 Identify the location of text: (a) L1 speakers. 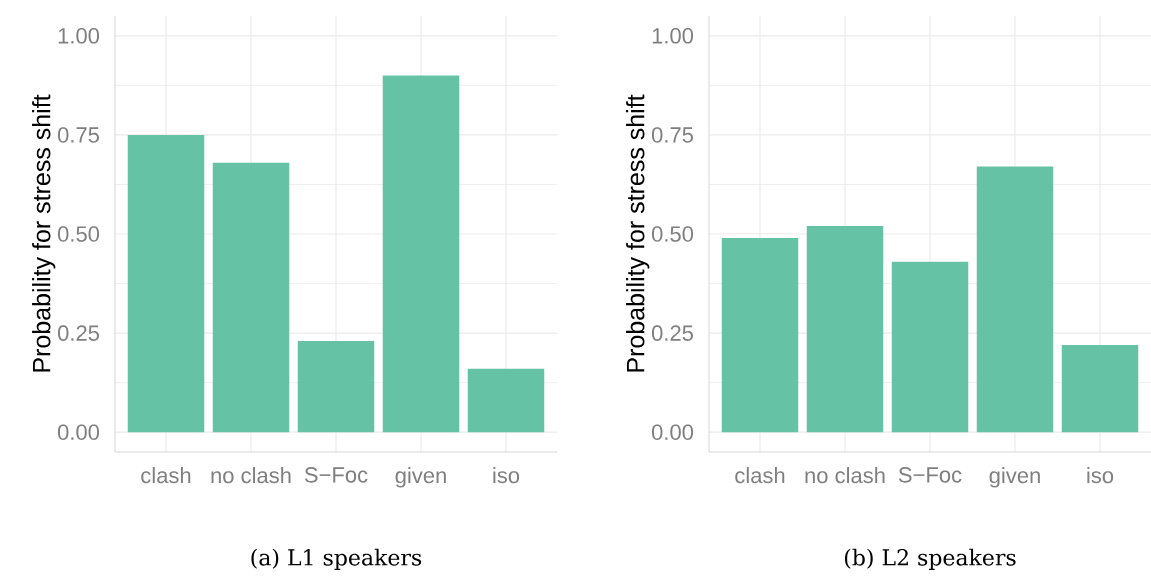
(336, 559).